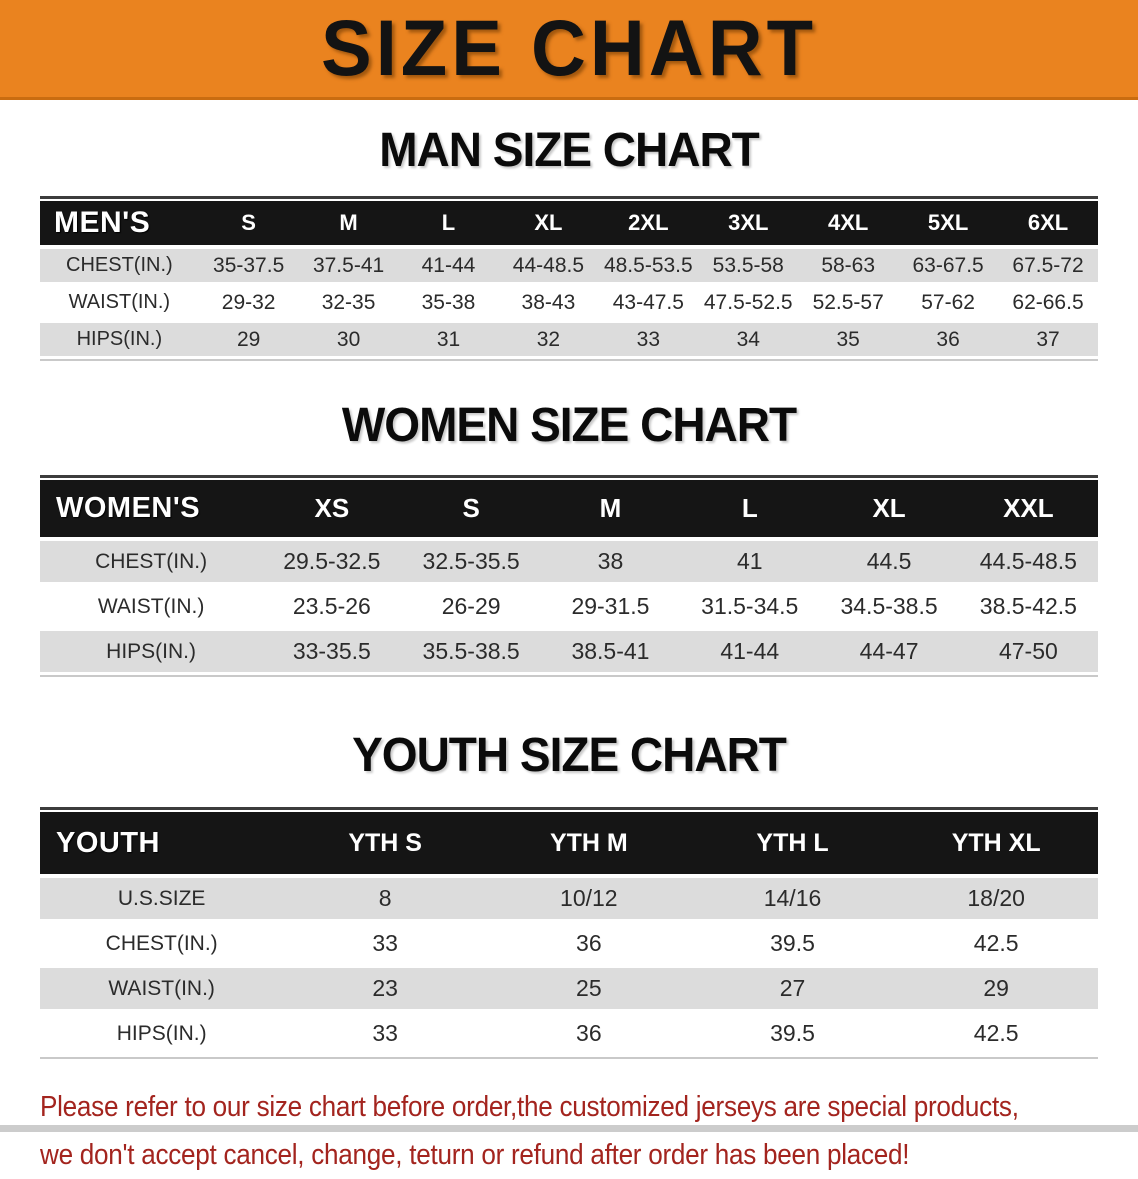  What do you see at coordinates (569, 754) in the screenshot?
I see `heading-youth: YOUTH SIZE CHART` at bounding box center [569, 754].